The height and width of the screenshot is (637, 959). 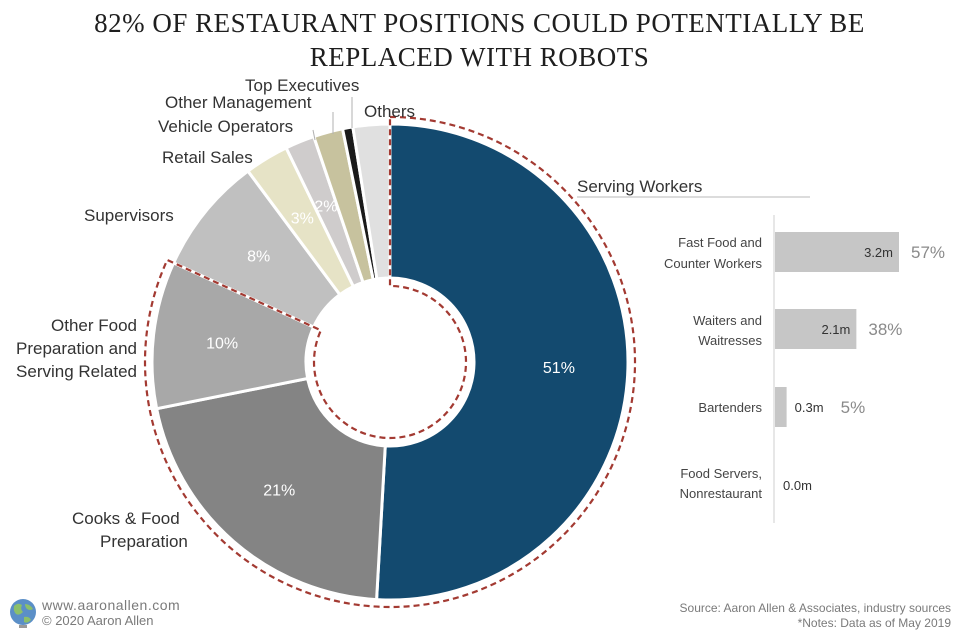 I want to click on bar-fast-food-and-counter-workers, so click(x=837, y=252).